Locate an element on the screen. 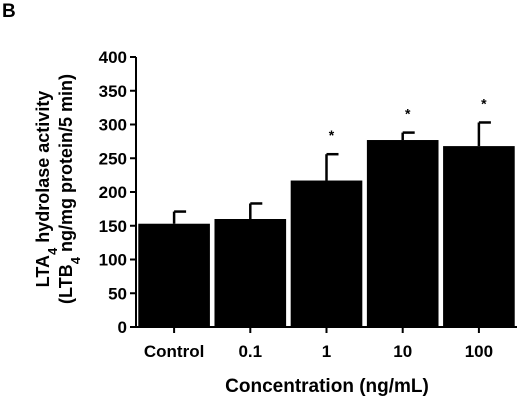 The image size is (520, 403). y-tick-label: 50 is located at coordinates (117, 293).